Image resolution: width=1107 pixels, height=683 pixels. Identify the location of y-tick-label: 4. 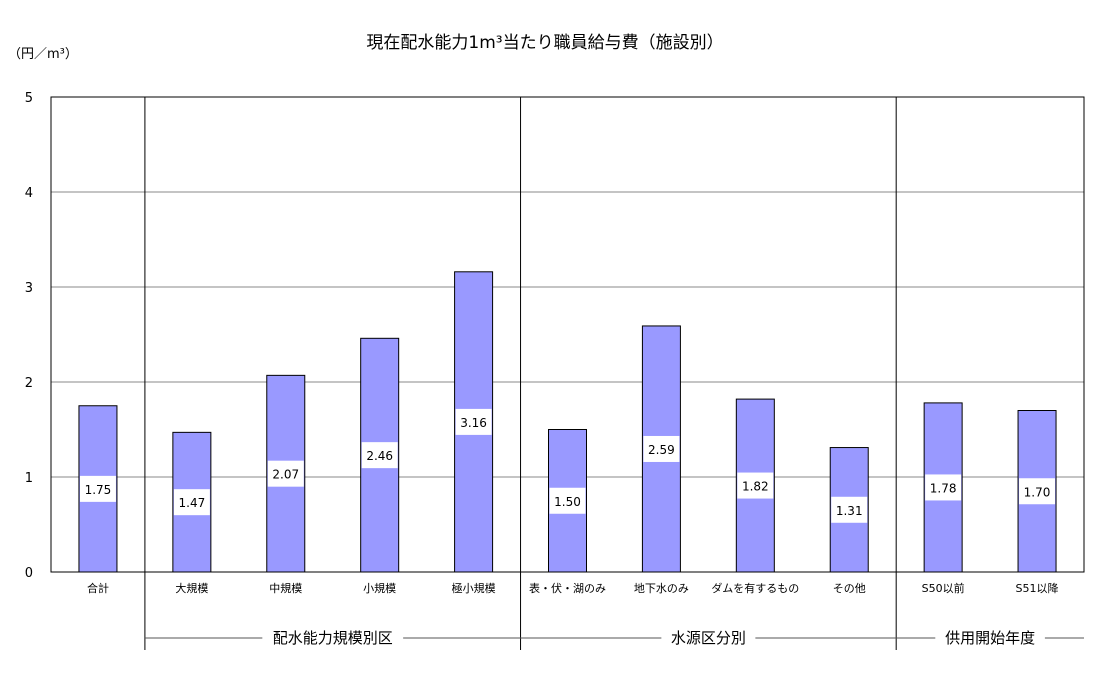
(29, 193).